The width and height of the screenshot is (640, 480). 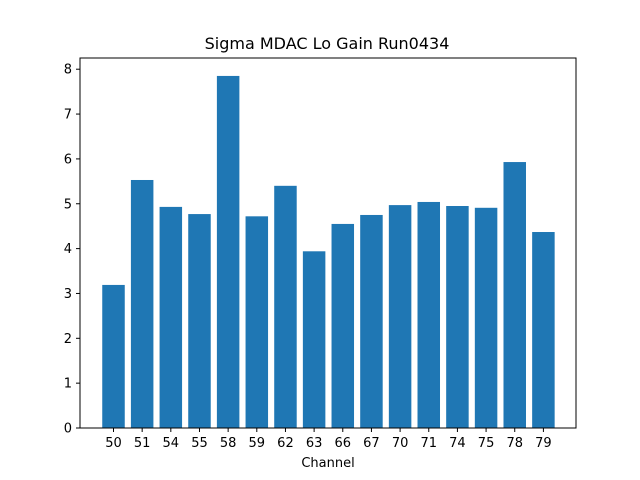 I want to click on y-axis: 0 1 2 3 4 5 6 7 8, so click(x=72, y=250).